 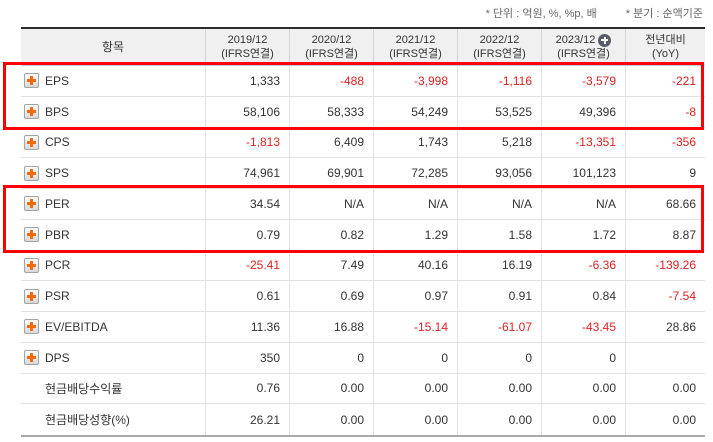 I want to click on column-year-text: 2020/12, so click(x=331, y=40).